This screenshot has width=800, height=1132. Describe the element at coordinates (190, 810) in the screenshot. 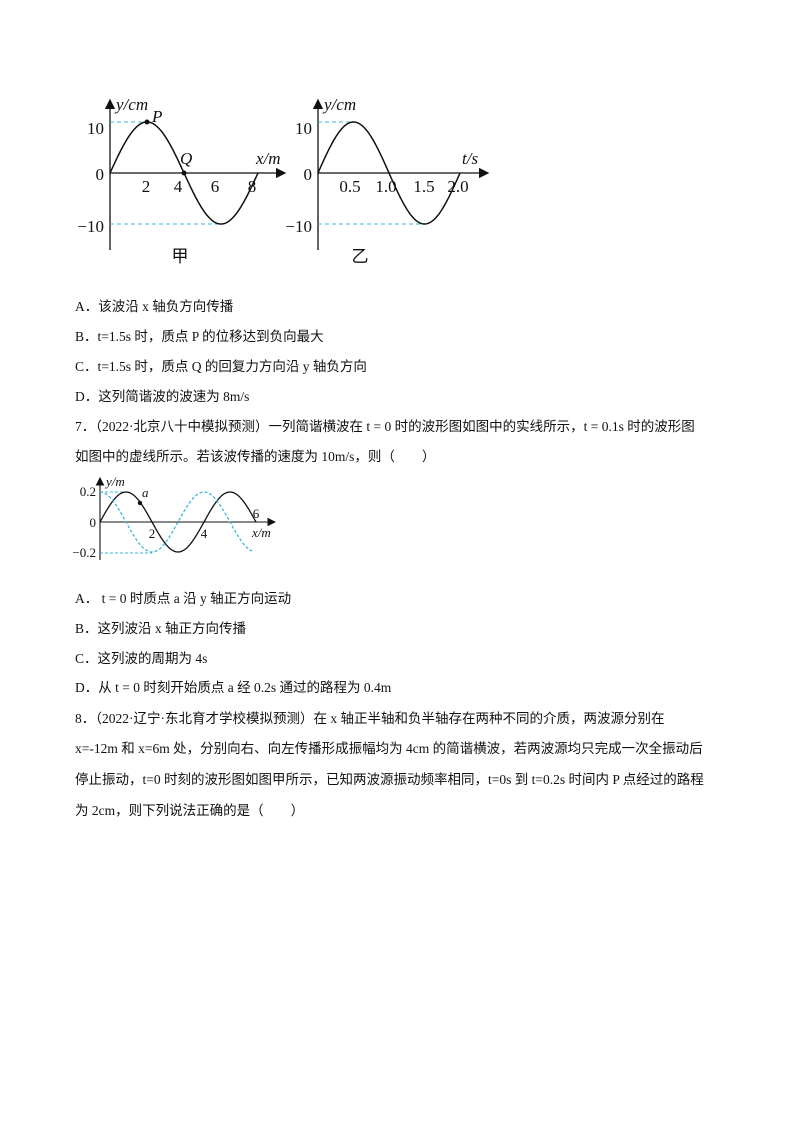

I see `question-stem: 为 2cm，则下列说法正确的是（ ）` at that location.